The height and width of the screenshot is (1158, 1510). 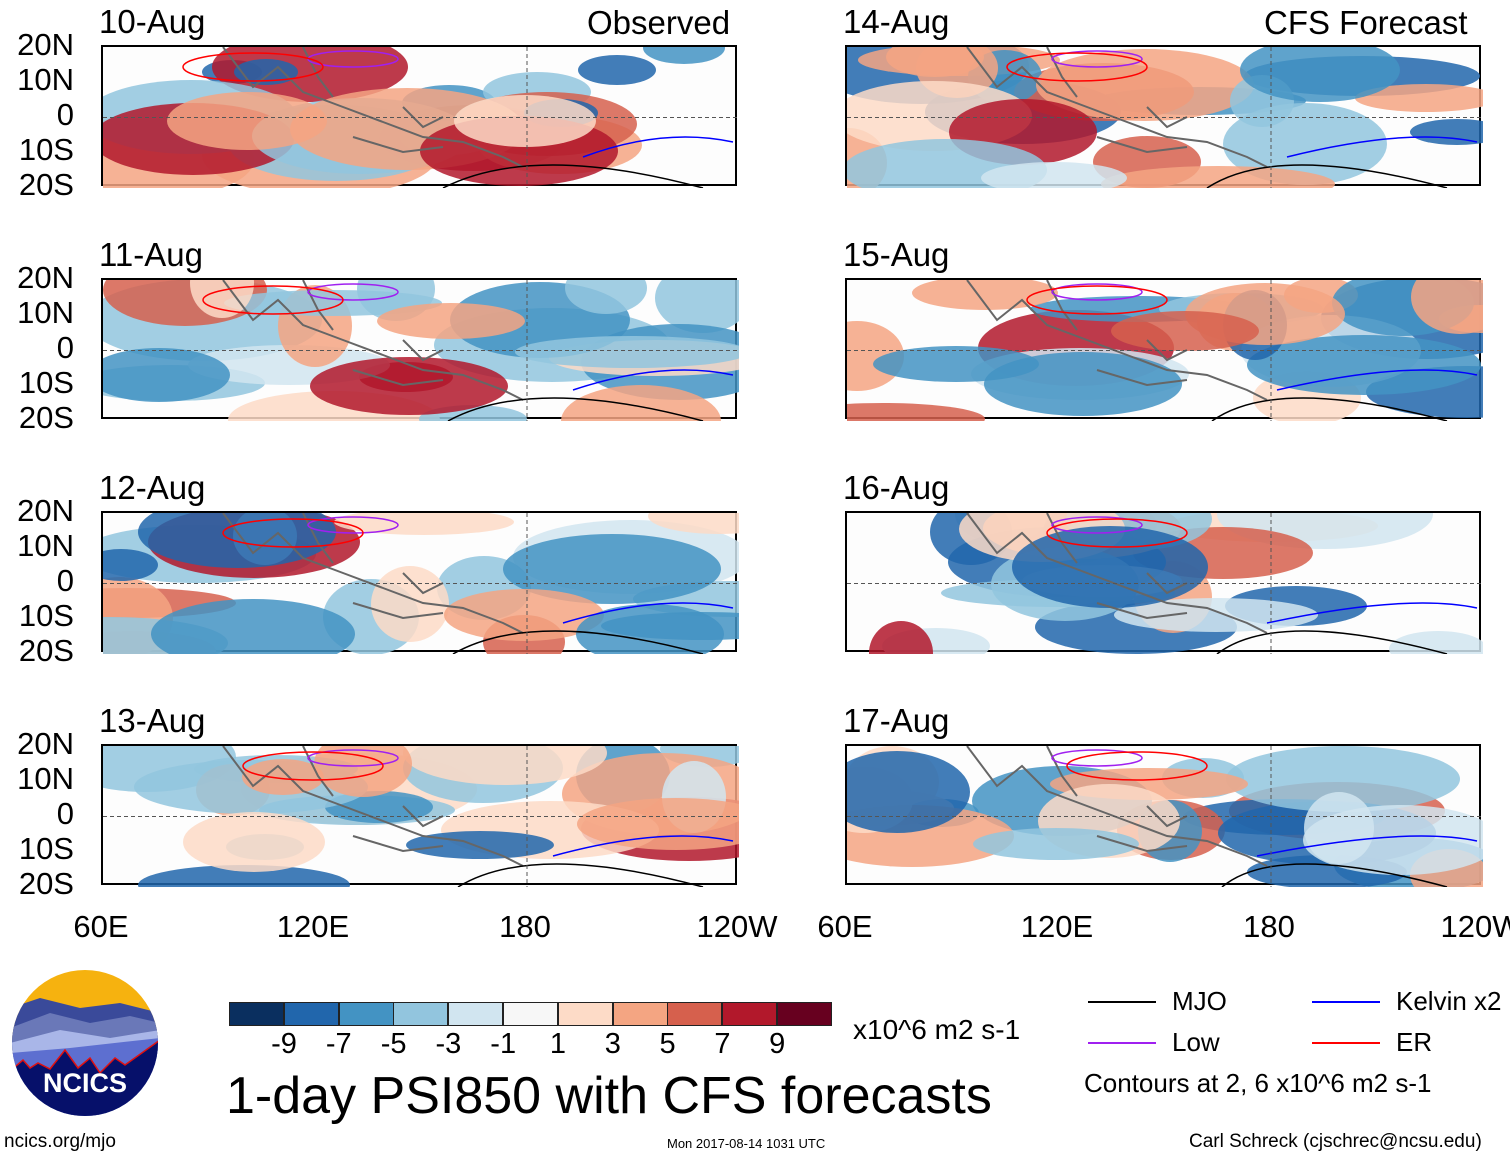 What do you see at coordinates (1122, 1002) in the screenshot?
I see `legend-swatch` at bounding box center [1122, 1002].